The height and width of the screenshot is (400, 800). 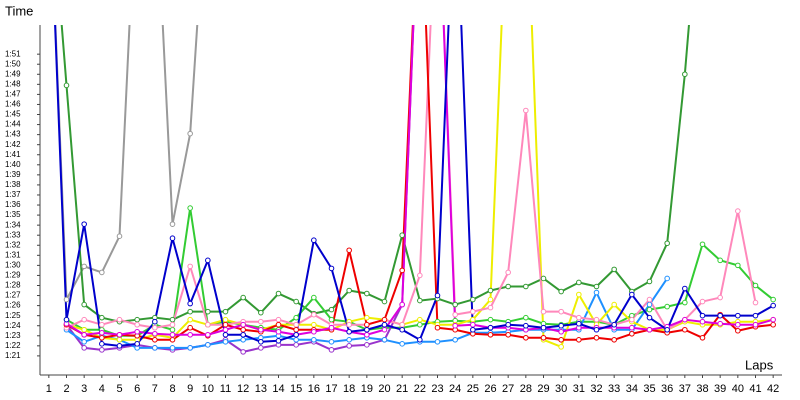 I want to click on x-axis-title: Laps, so click(x=759, y=364).